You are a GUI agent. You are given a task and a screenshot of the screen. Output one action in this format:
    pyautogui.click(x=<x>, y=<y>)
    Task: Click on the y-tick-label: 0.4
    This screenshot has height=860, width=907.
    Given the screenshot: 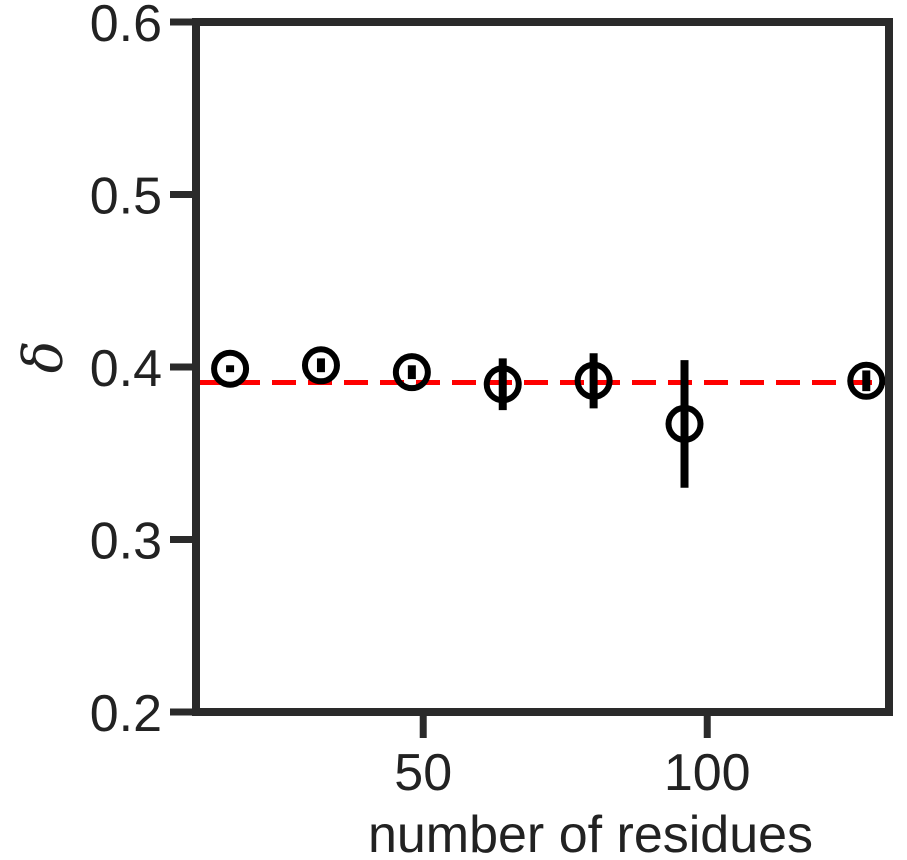 What is the action you would take?
    pyautogui.click(x=126, y=369)
    